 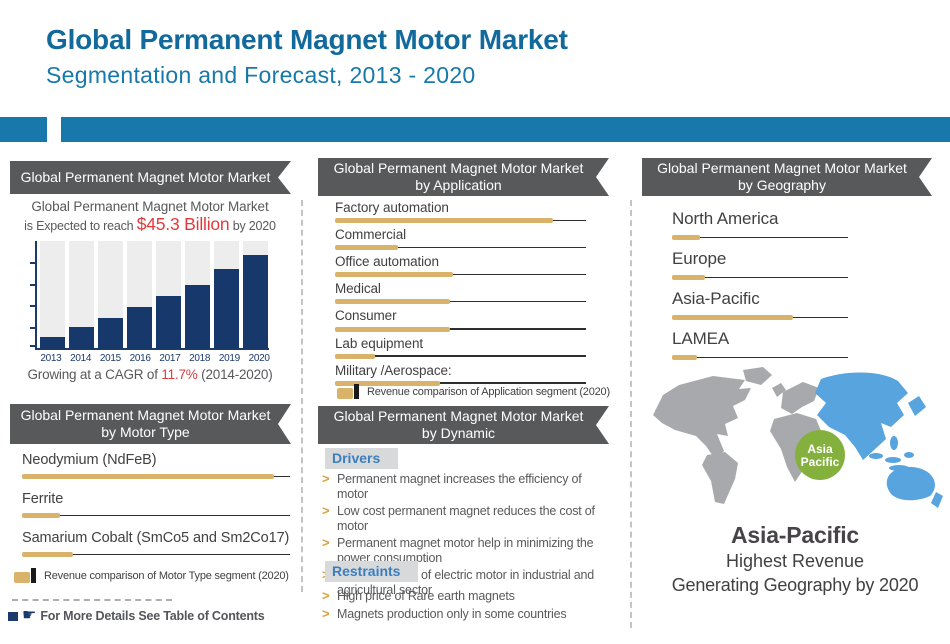 I want to click on motor-type-item-ferrite: Ferrite, so click(x=156, y=504).